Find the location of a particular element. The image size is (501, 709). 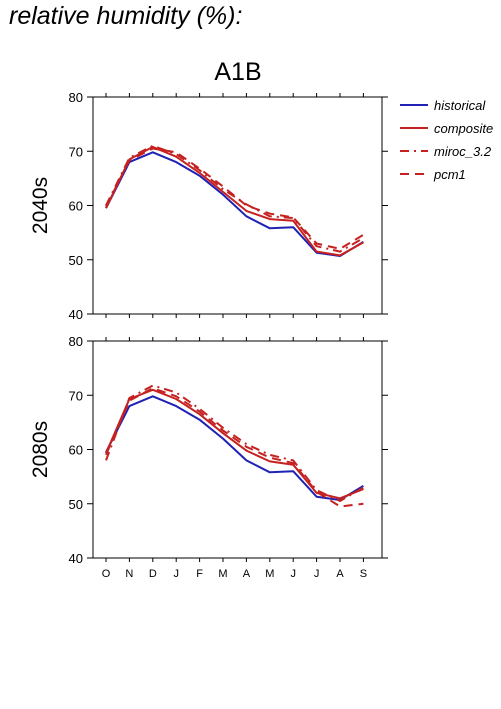

legend-label: composite is located at coordinates (463, 128).